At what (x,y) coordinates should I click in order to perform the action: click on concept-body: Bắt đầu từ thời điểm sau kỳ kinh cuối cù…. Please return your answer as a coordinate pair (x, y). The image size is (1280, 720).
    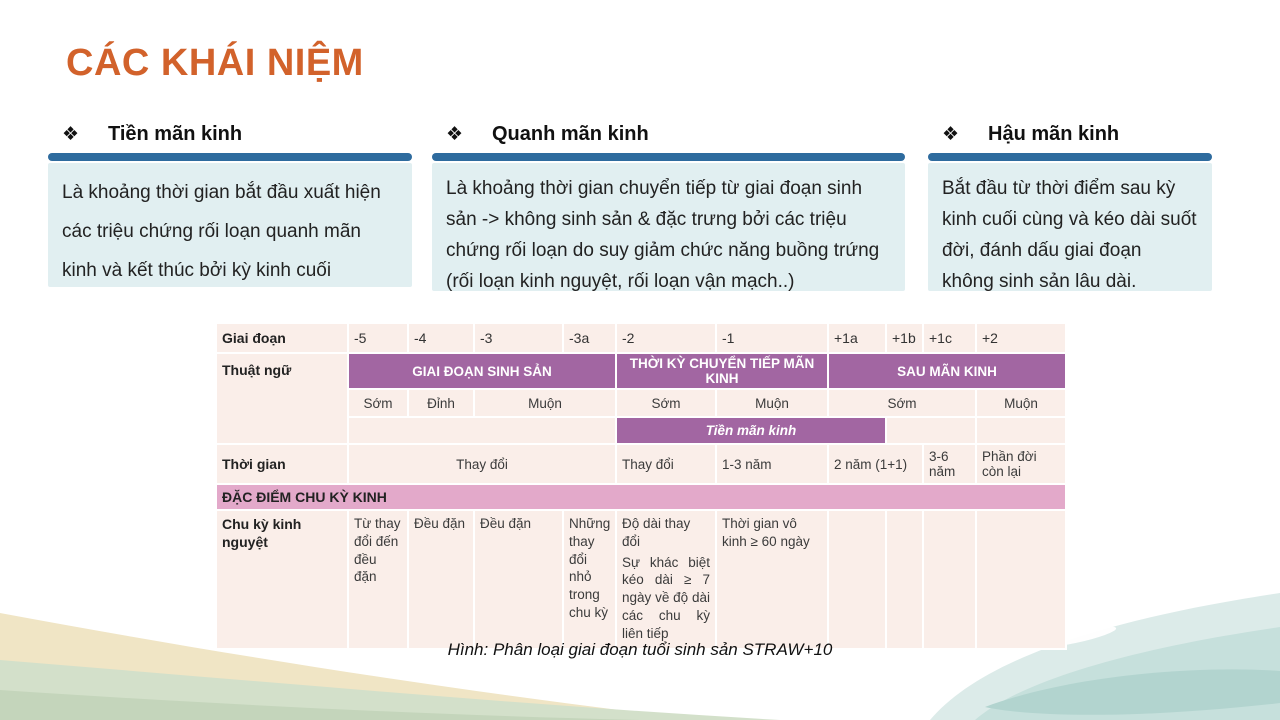
    Looking at the image, I should click on (1070, 227).